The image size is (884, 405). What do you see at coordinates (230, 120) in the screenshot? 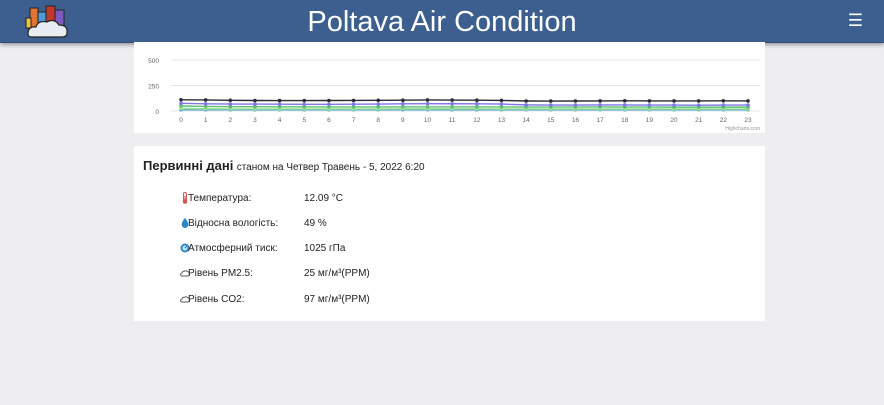
I see `x-tick-label: 2` at bounding box center [230, 120].